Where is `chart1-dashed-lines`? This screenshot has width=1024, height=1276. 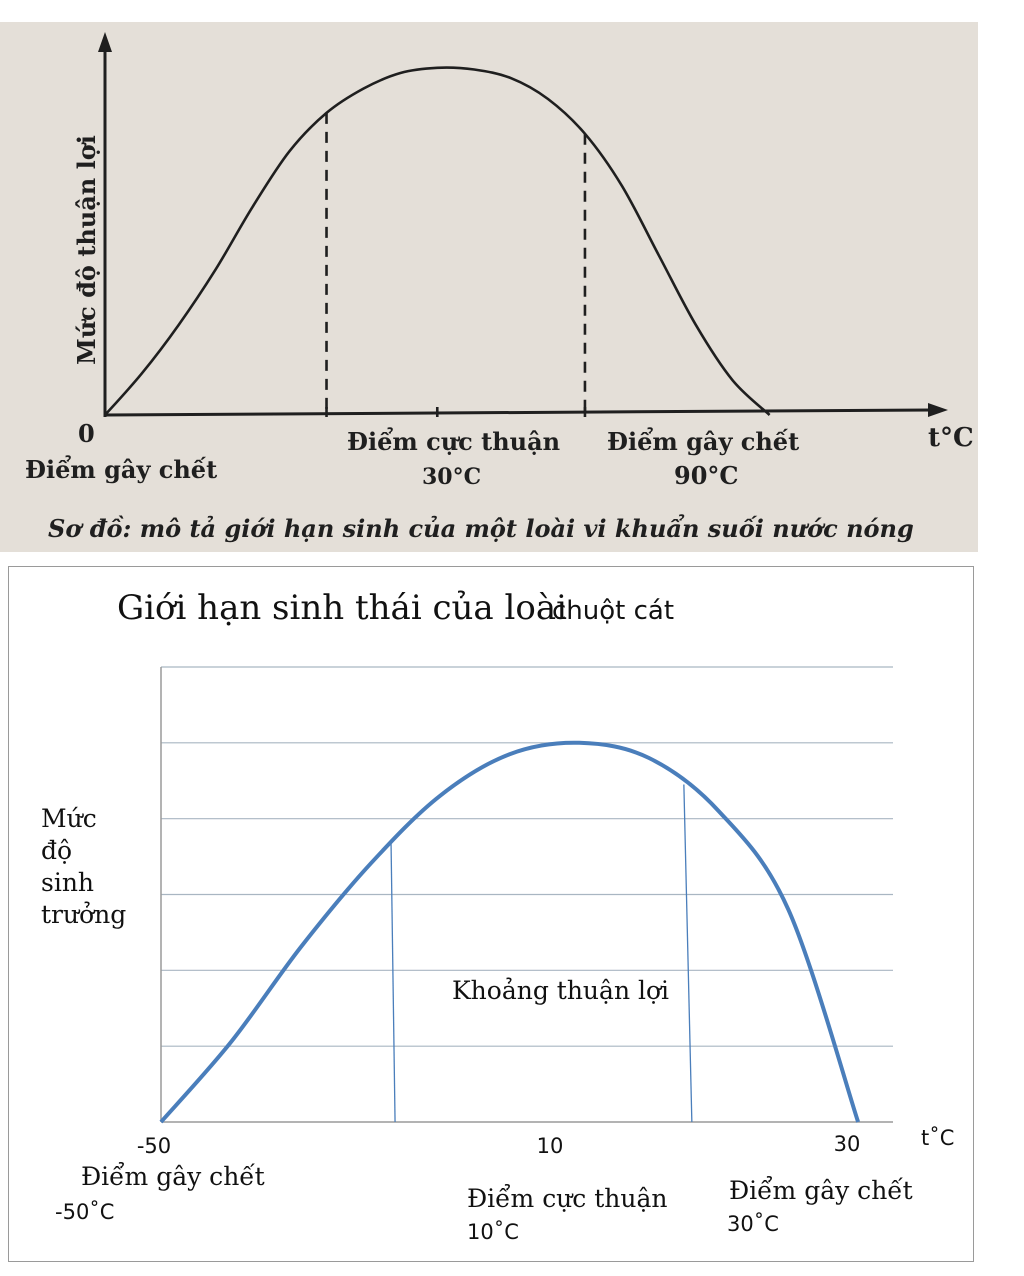 chart1-dashed-lines is located at coordinates (456, 263).